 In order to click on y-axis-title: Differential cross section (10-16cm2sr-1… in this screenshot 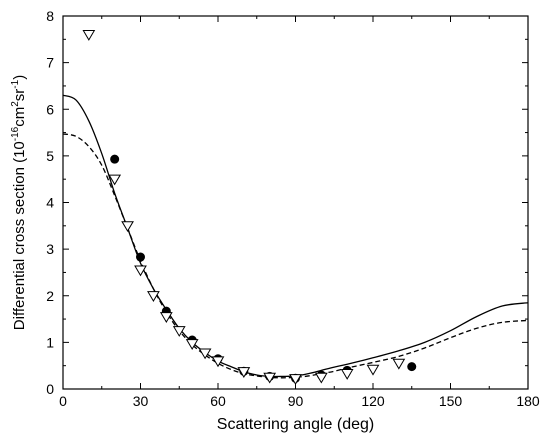, I will do `click(19, 202)`.